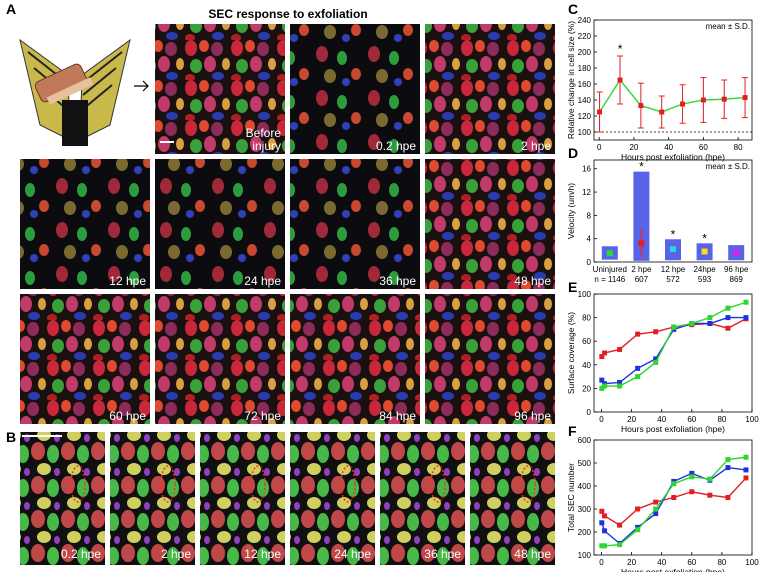 The image size is (764, 577). What do you see at coordinates (585, 440) in the screenshot?
I see `y-tick-label: 600` at bounding box center [585, 440].